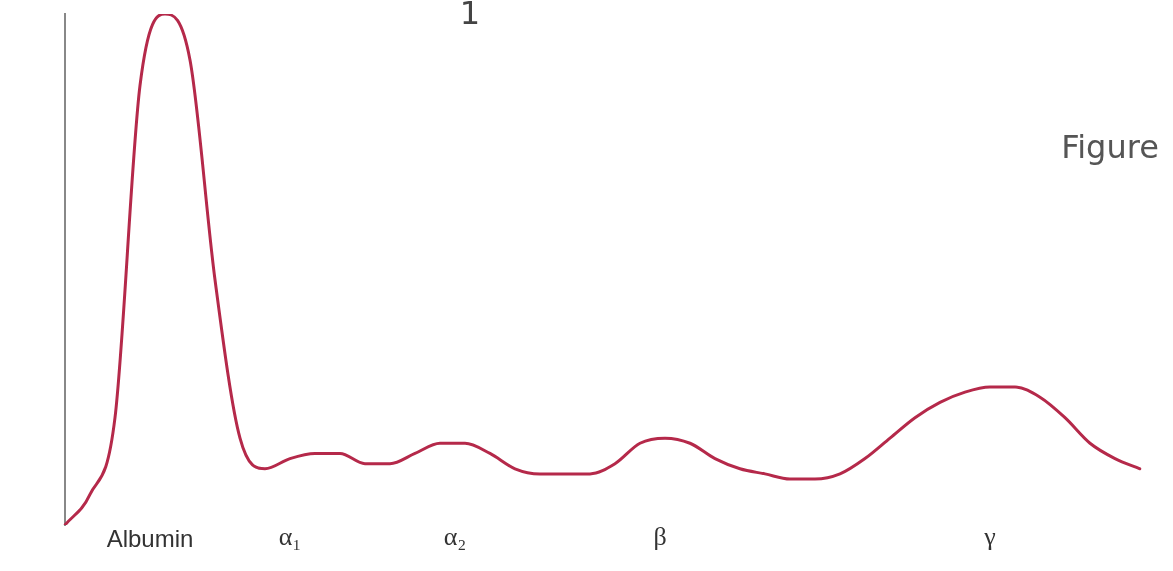 This screenshot has height=571, width=1173. Describe the element at coordinates (660, 537) in the screenshot. I see `annotation: β` at that location.